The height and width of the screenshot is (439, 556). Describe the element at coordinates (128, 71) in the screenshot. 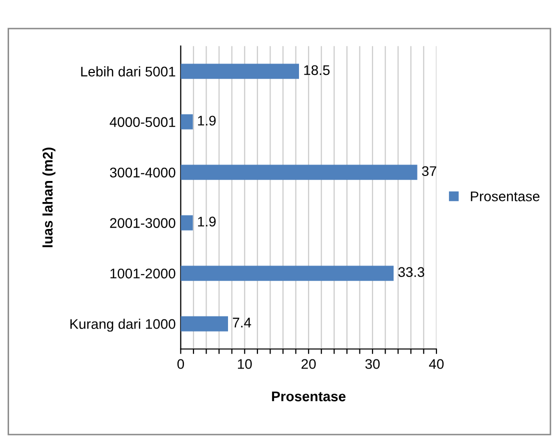

I see `y-tick-label: Lebih dari 5001` at that location.